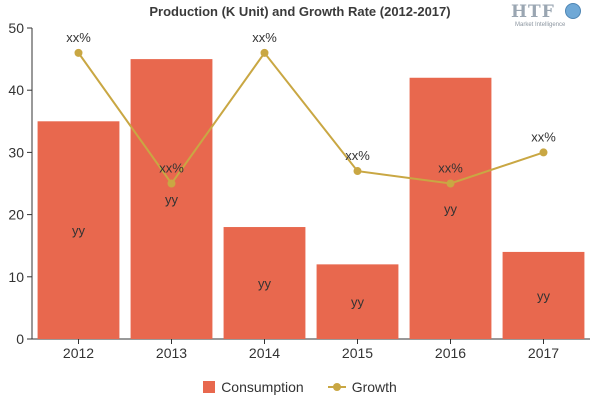  I want to click on x-tick-label-2013: 2013, so click(171, 353).